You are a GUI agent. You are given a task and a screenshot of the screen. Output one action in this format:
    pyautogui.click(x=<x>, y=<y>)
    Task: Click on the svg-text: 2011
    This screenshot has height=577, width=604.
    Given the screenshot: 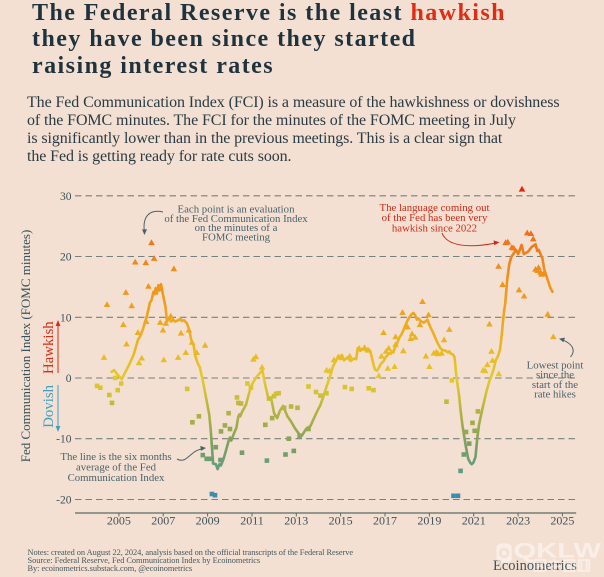 What is the action you would take?
    pyautogui.click(x=252, y=521)
    